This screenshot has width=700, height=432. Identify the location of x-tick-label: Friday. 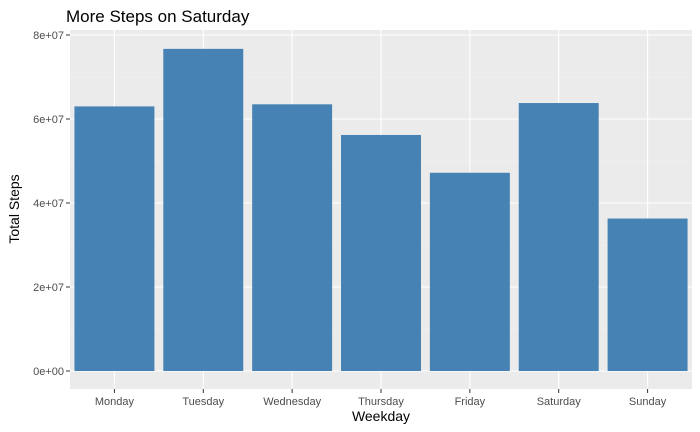
(470, 402).